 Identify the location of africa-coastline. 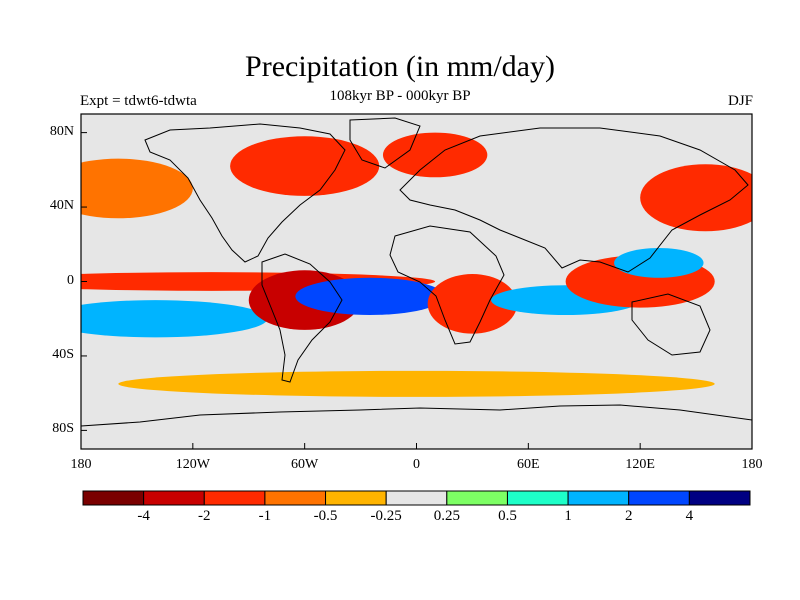
(447, 285).